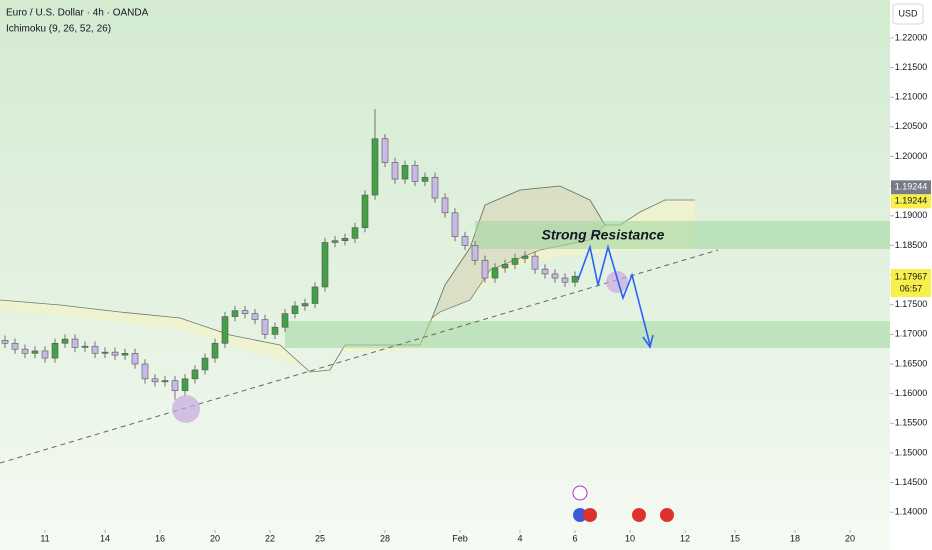 The height and width of the screenshot is (550, 932). I want to click on x-tick-label: 25, so click(320, 538).